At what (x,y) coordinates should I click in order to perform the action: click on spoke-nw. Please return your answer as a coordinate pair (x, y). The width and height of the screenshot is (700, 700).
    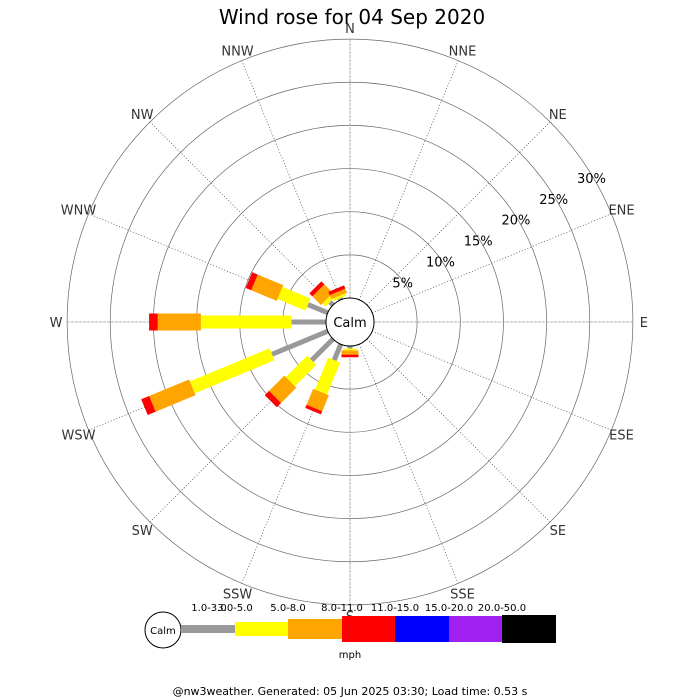
    Looking at the image, I should click on (241, 213).